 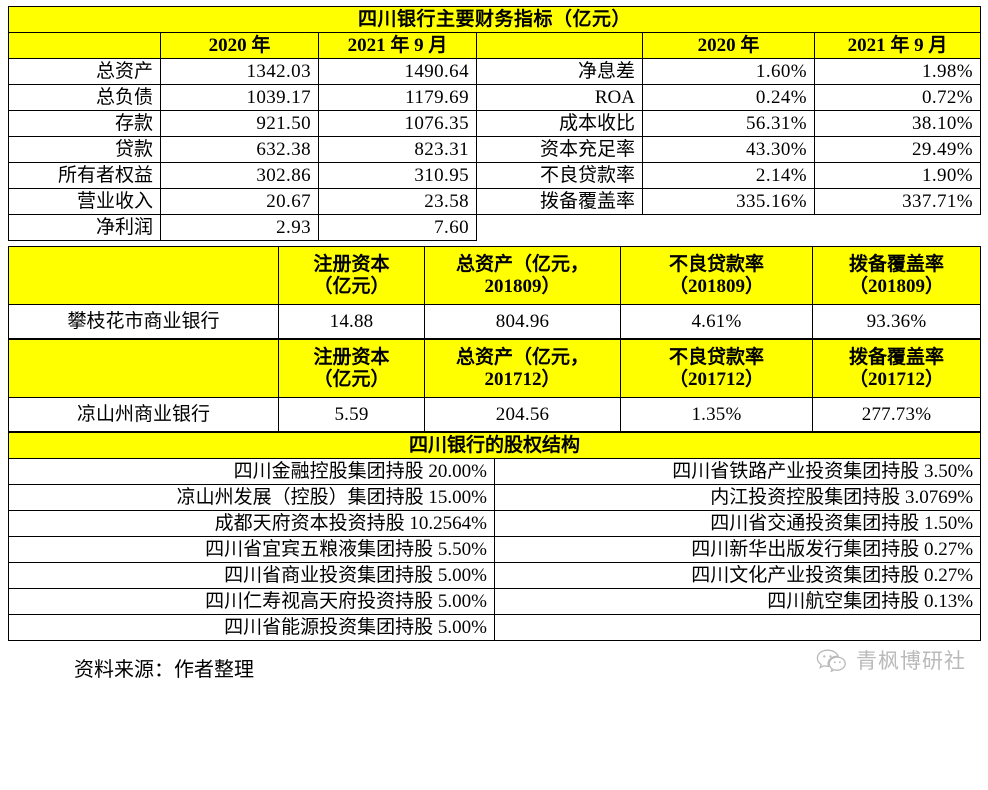 I want to click on table-row: 攀枝花市商业银行 14.88 804.96 4.61% 93.36%, so click(x=494, y=321).